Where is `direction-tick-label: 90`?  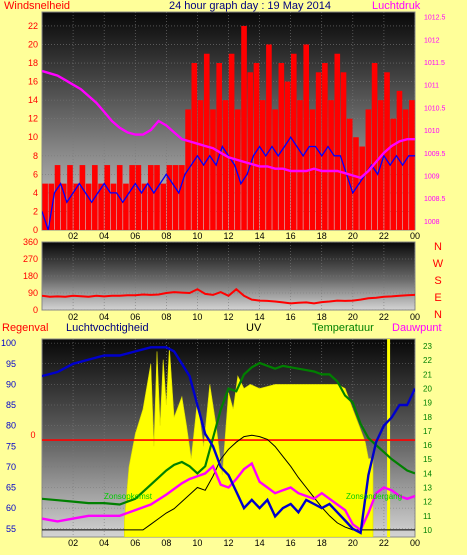 direction-tick-label: 90 is located at coordinates (33, 293).